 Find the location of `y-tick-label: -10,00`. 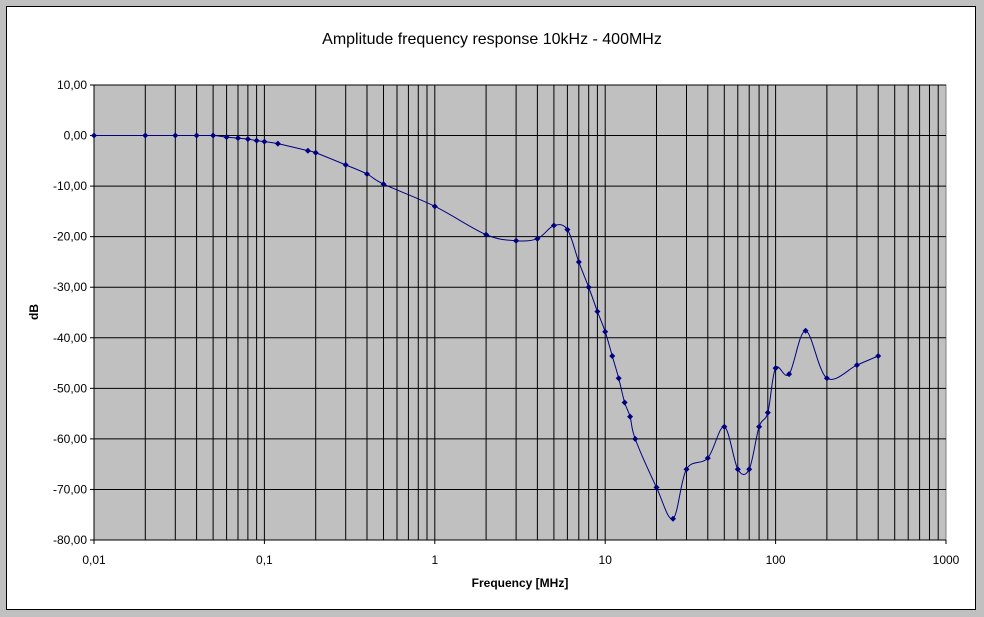

y-tick-label: -10,00 is located at coordinates (70, 186).